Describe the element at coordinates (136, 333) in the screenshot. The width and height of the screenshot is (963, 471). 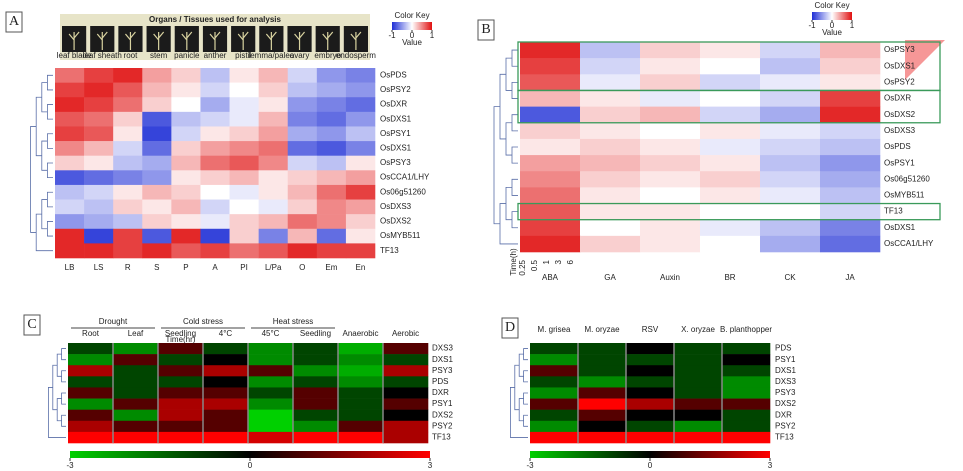
I see `column-label: Leaf` at that location.